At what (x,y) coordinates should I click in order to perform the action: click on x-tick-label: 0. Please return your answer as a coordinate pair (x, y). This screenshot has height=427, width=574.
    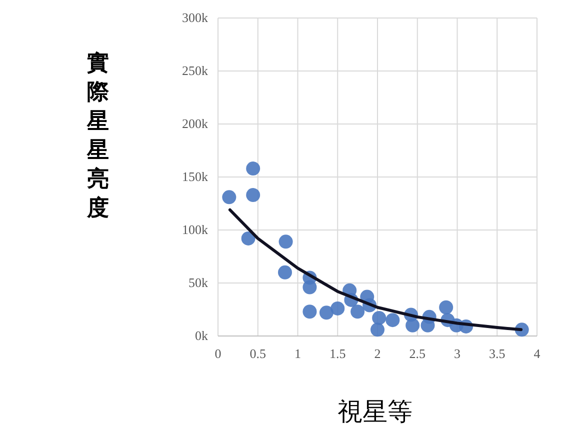
    Looking at the image, I should click on (218, 353).